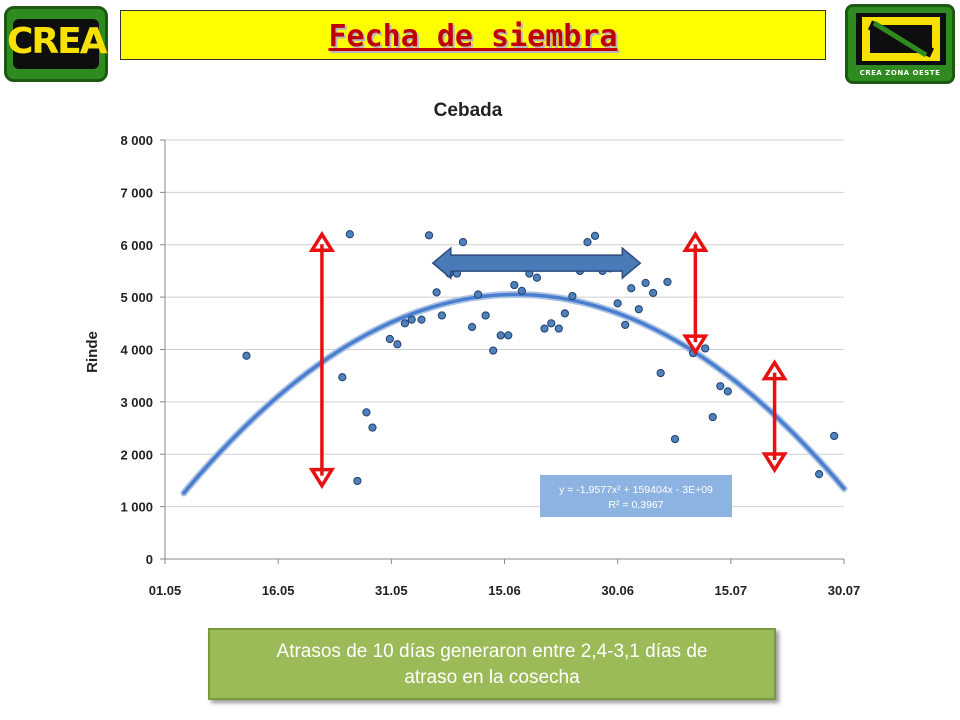  I want to click on crea-logo-left: CREA, so click(56, 44).